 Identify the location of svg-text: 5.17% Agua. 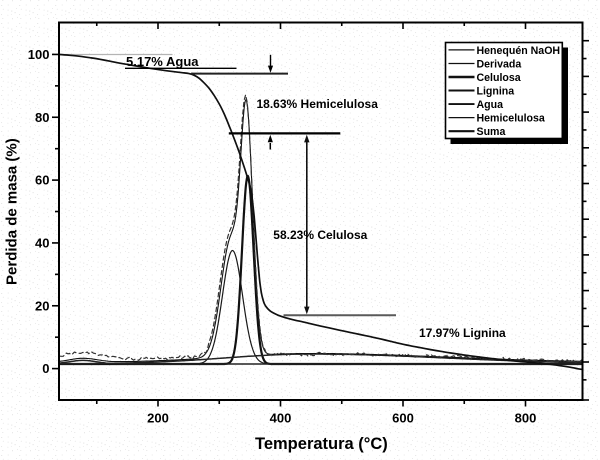
(162, 61).